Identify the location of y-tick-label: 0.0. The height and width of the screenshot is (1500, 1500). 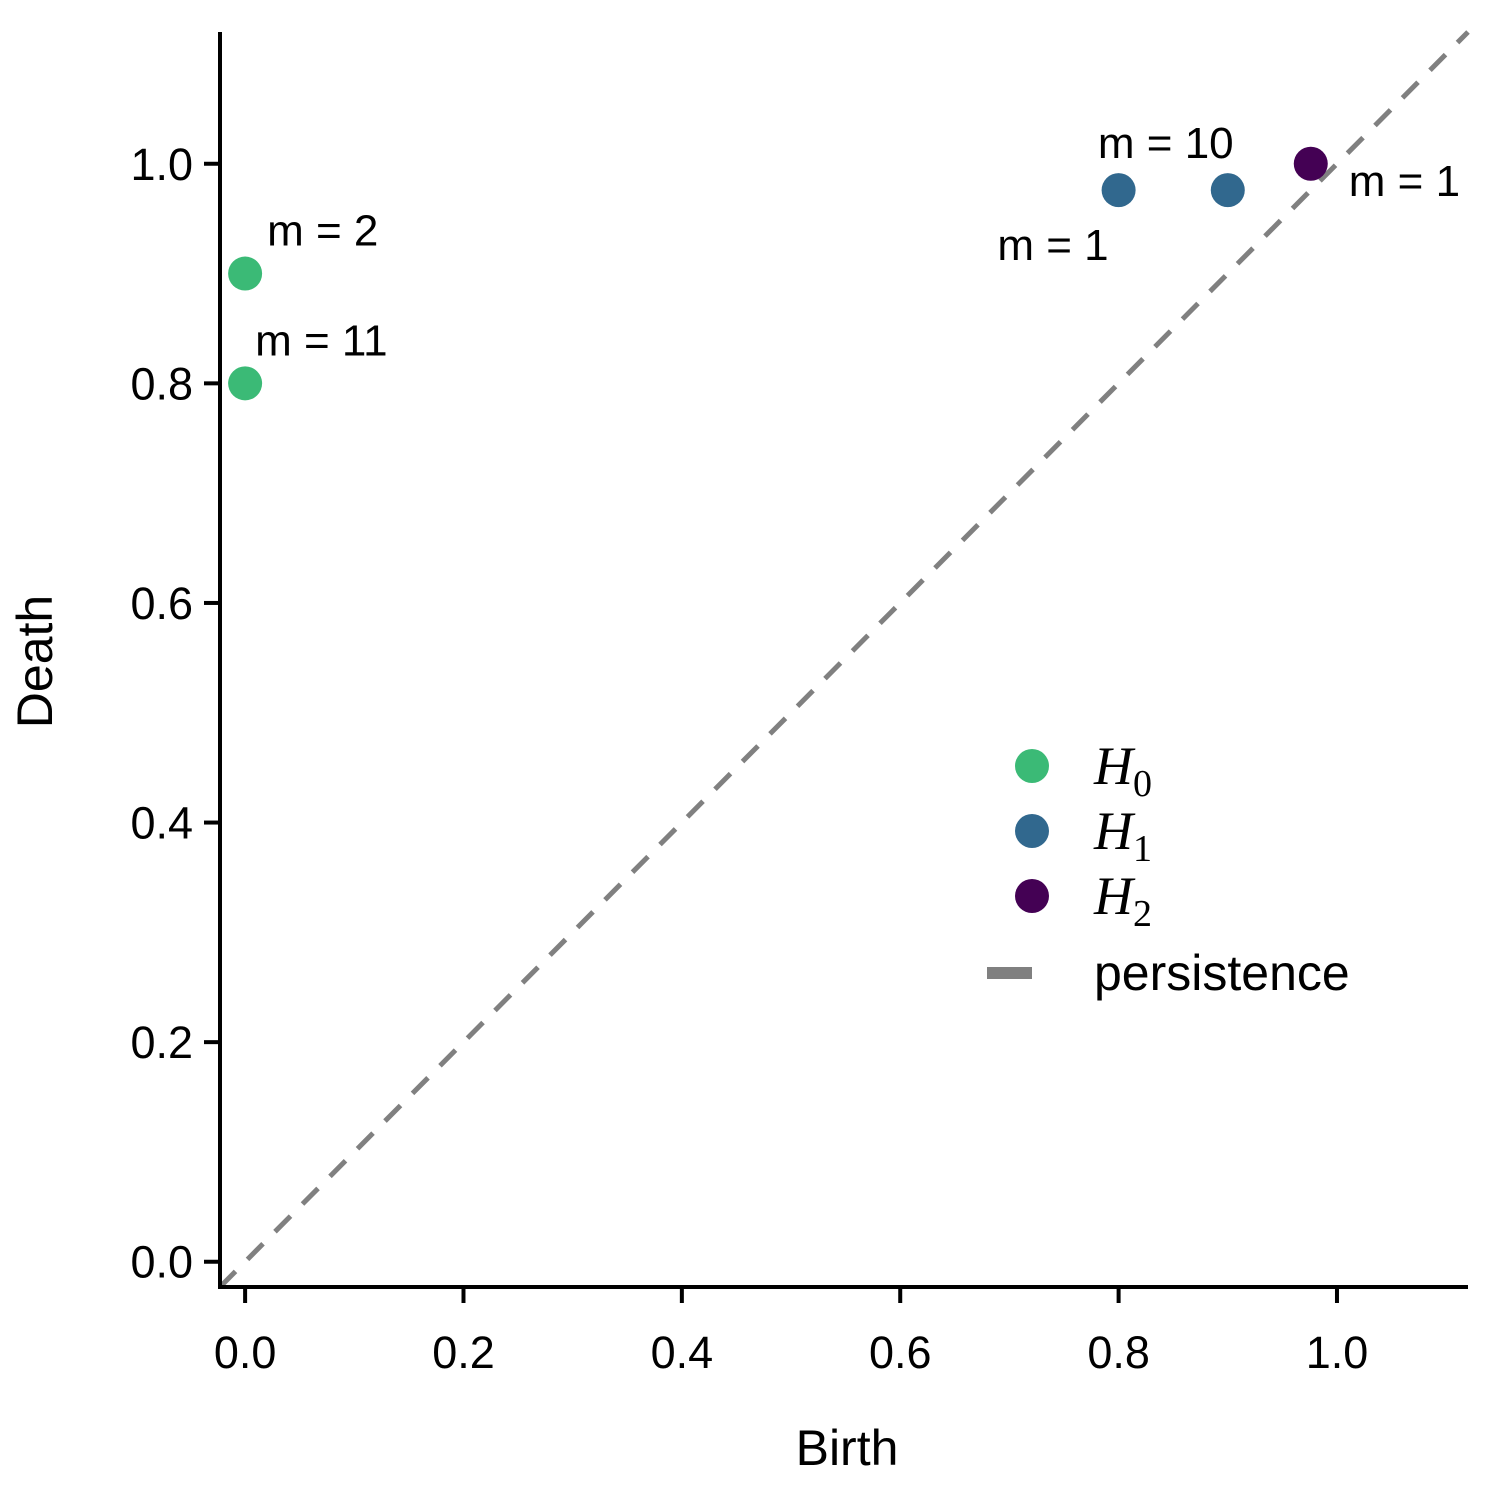
(161, 1262).